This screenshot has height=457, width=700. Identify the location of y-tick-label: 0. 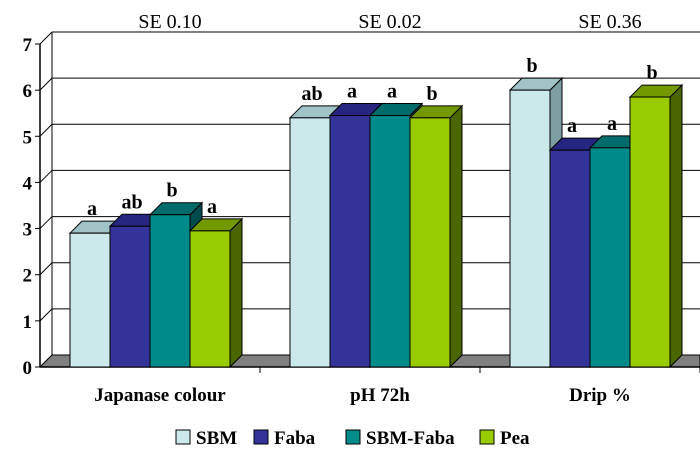
(28, 368).